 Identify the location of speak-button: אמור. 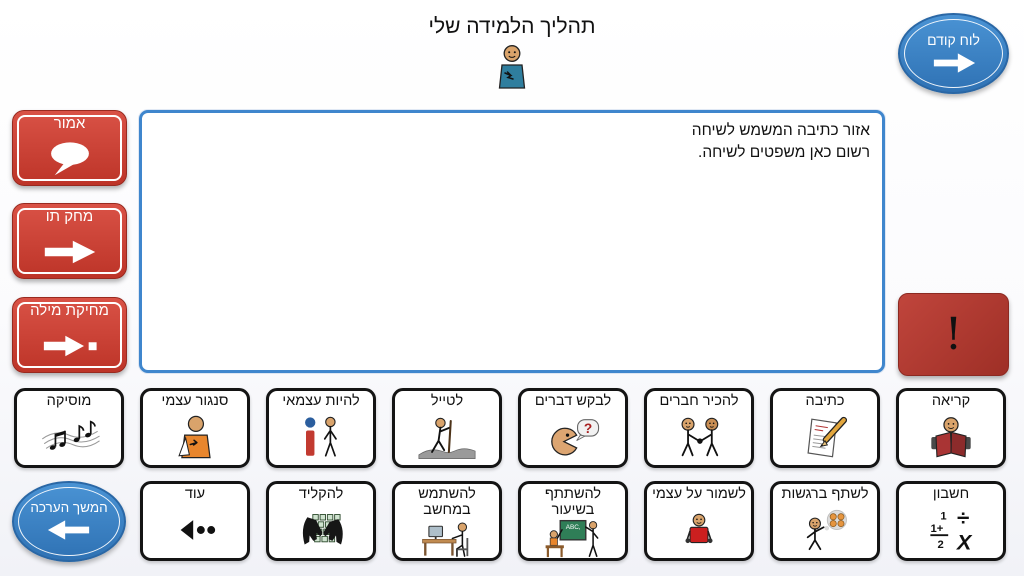
(69, 148).